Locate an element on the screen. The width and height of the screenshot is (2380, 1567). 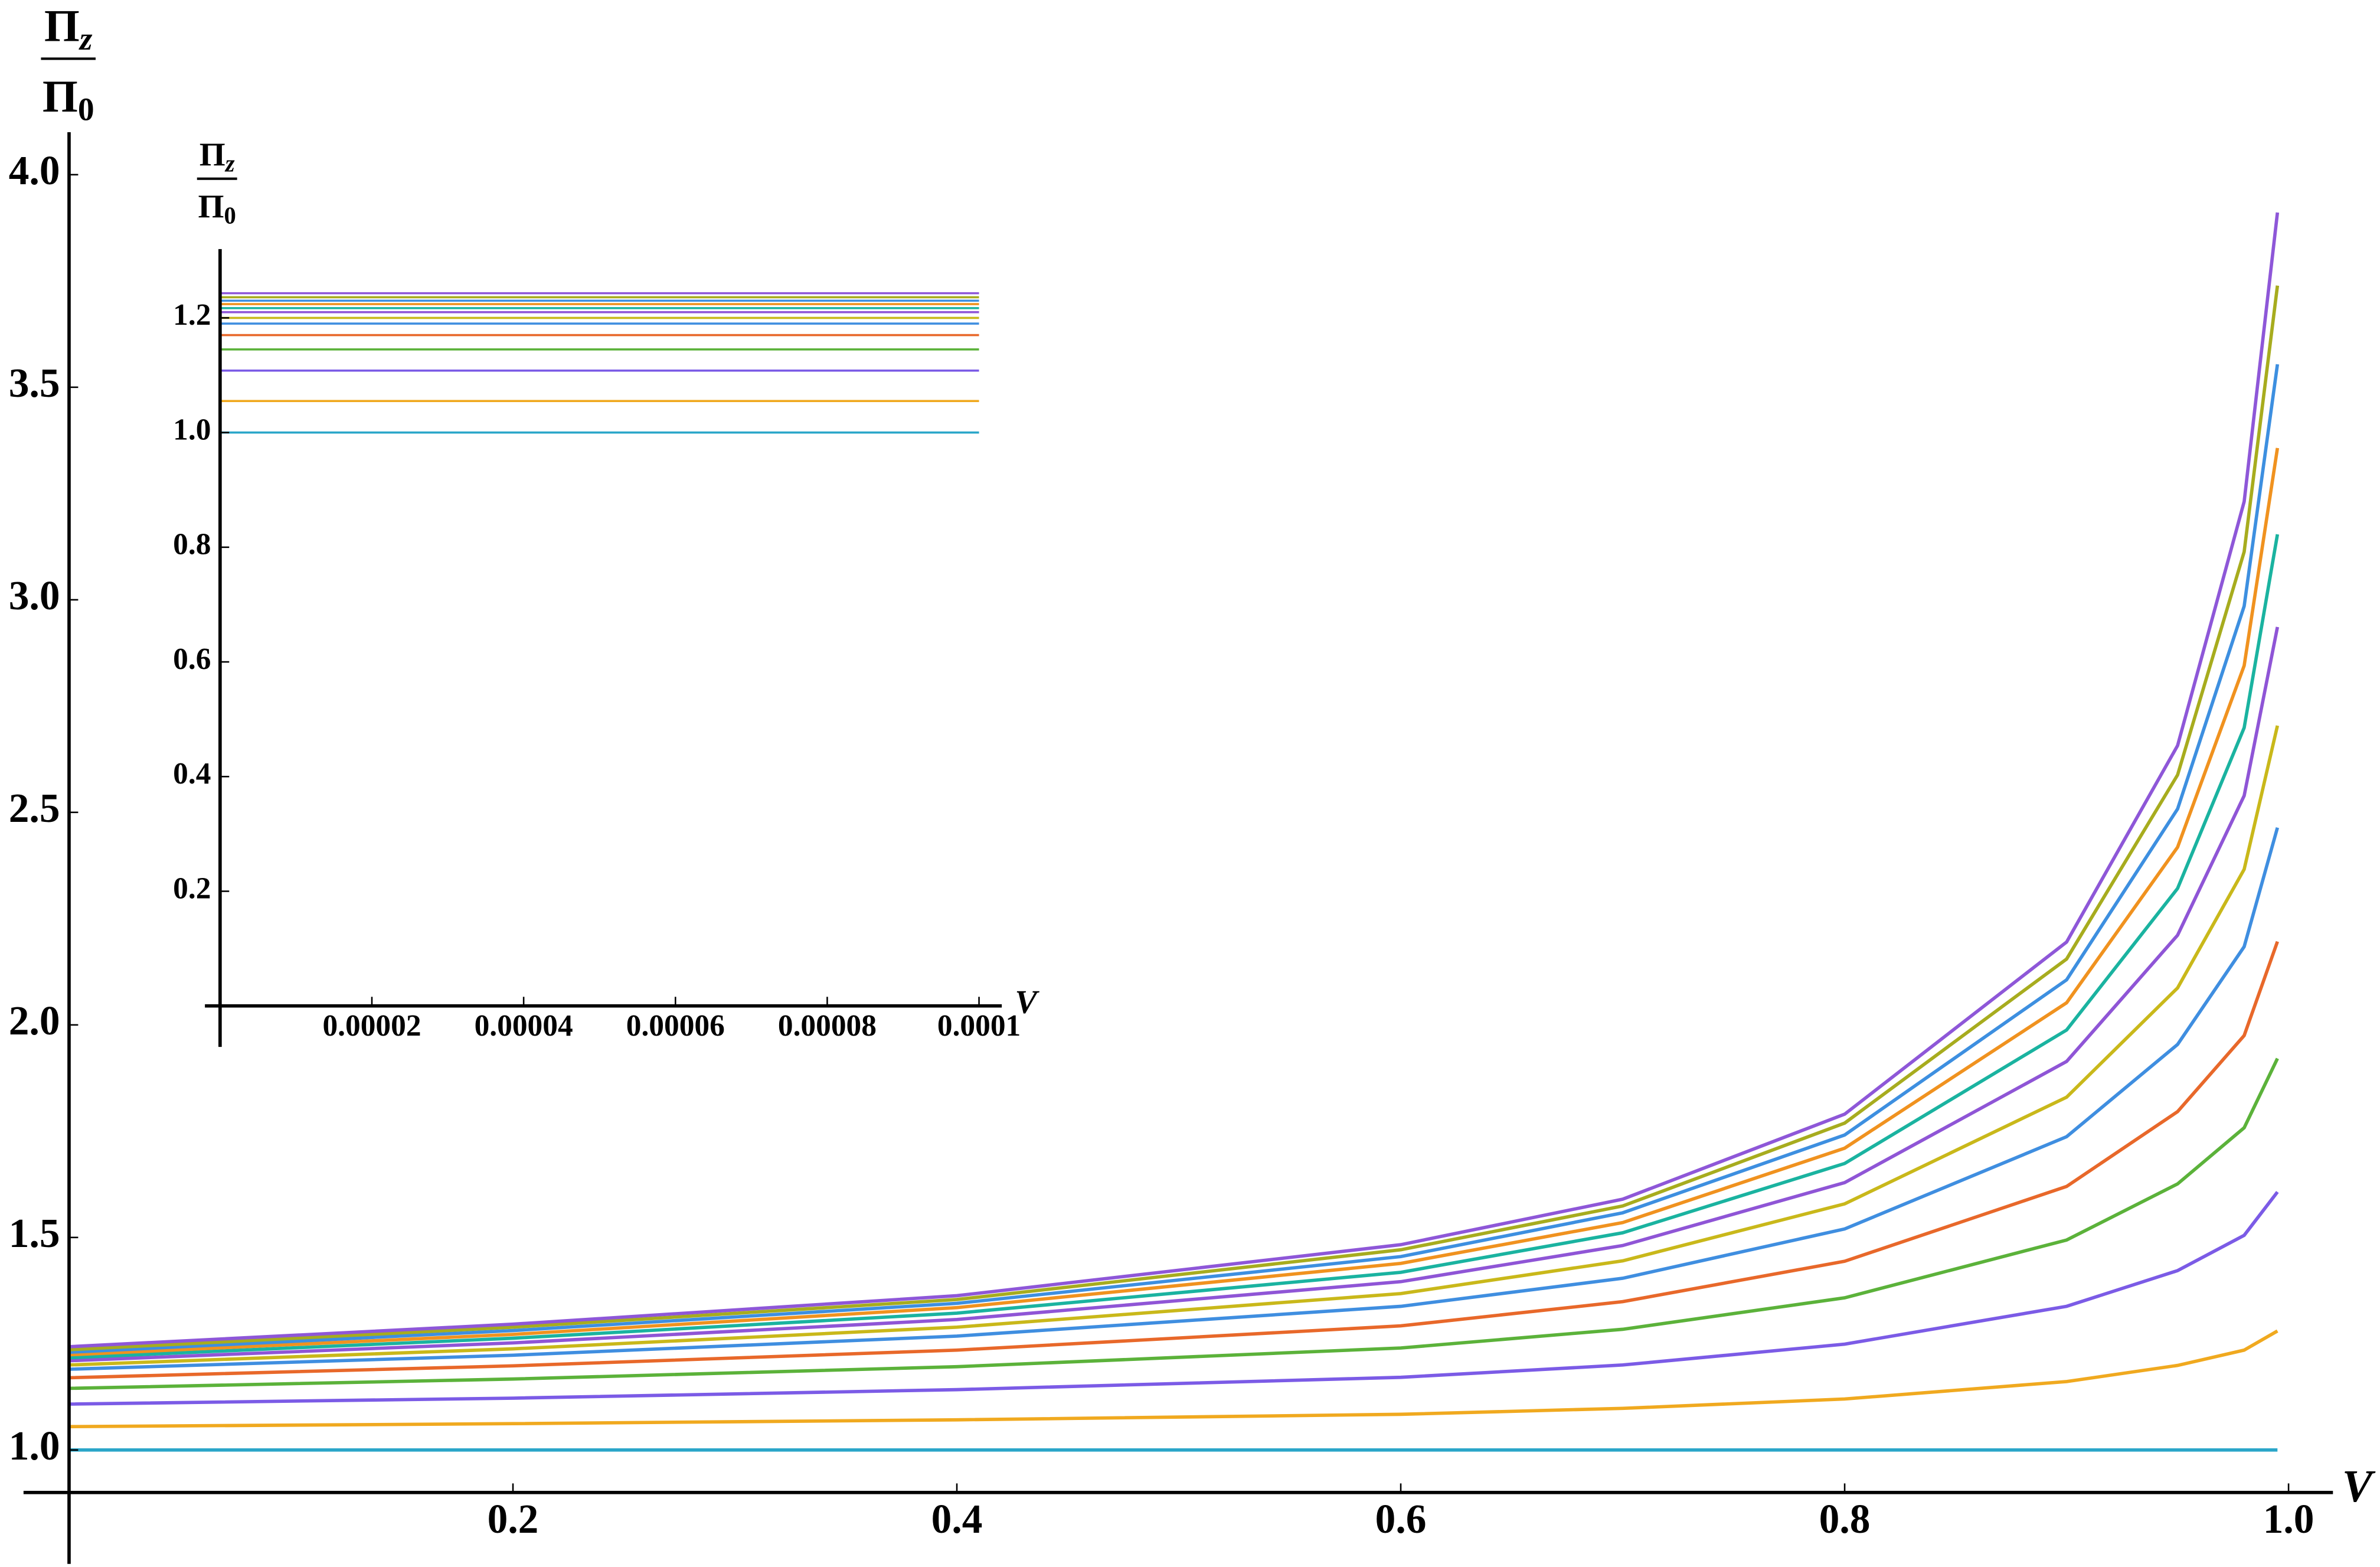
y-tick-label: 3.5 is located at coordinates (34, 383).